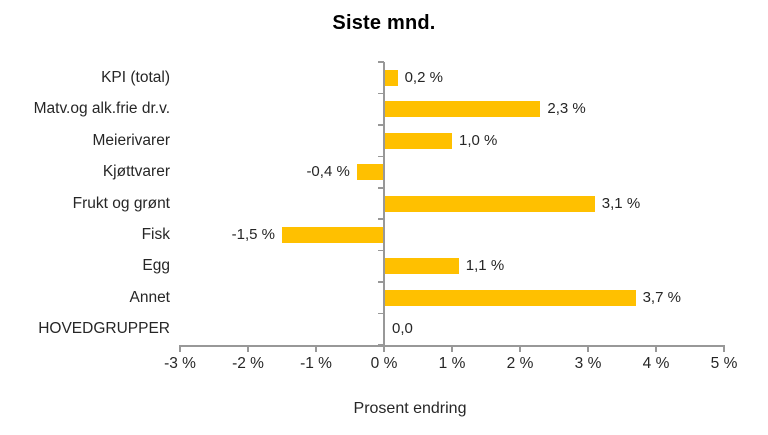 This screenshot has width=768, height=435. I want to click on x-tick-label: 1 %, so click(452, 363).